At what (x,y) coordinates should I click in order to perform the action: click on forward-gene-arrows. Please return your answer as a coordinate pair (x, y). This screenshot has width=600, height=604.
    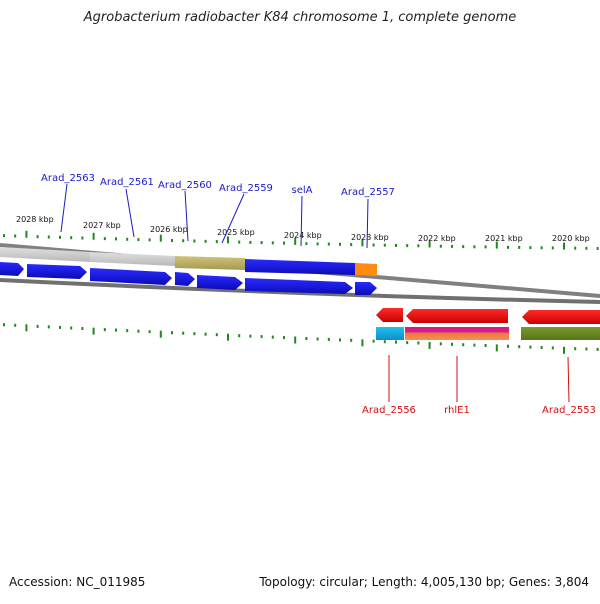
    Looking at the image, I should click on (188, 278).